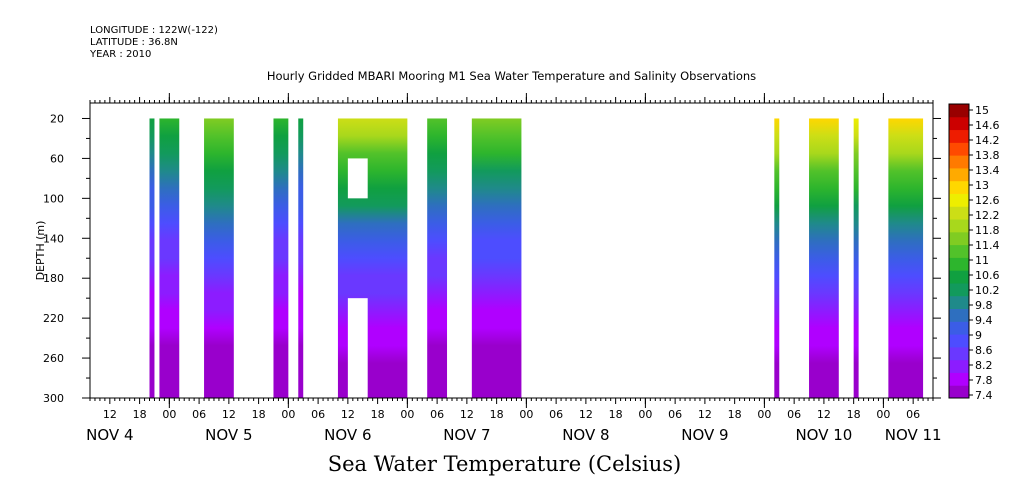  Describe the element at coordinates (504, 464) in the screenshot. I see `x-axis-title: Sea Water Temperature (Celsius)` at that location.